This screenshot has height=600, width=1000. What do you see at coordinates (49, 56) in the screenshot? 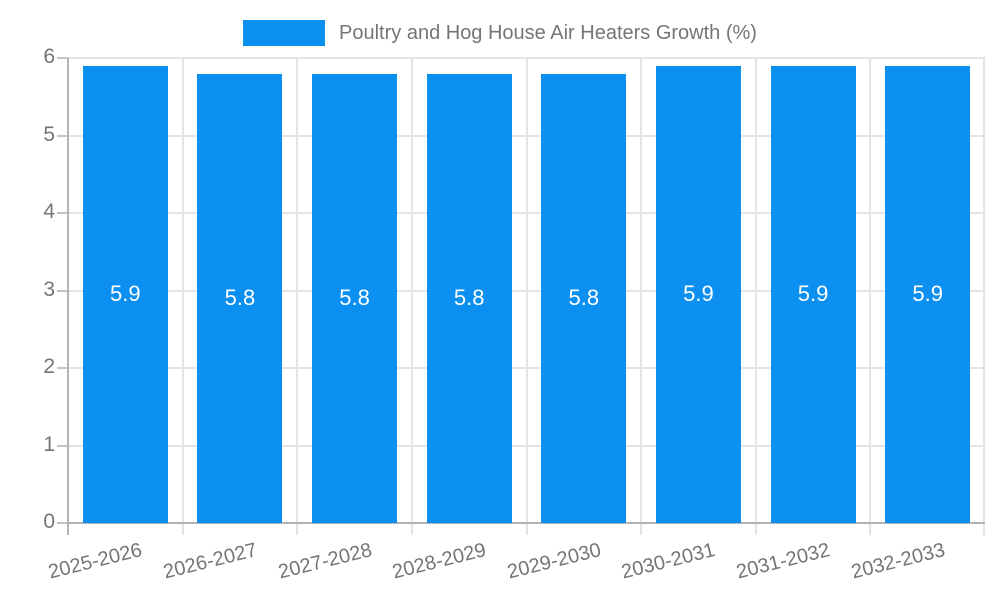
I see `y-tick-label: 6` at bounding box center [49, 56].